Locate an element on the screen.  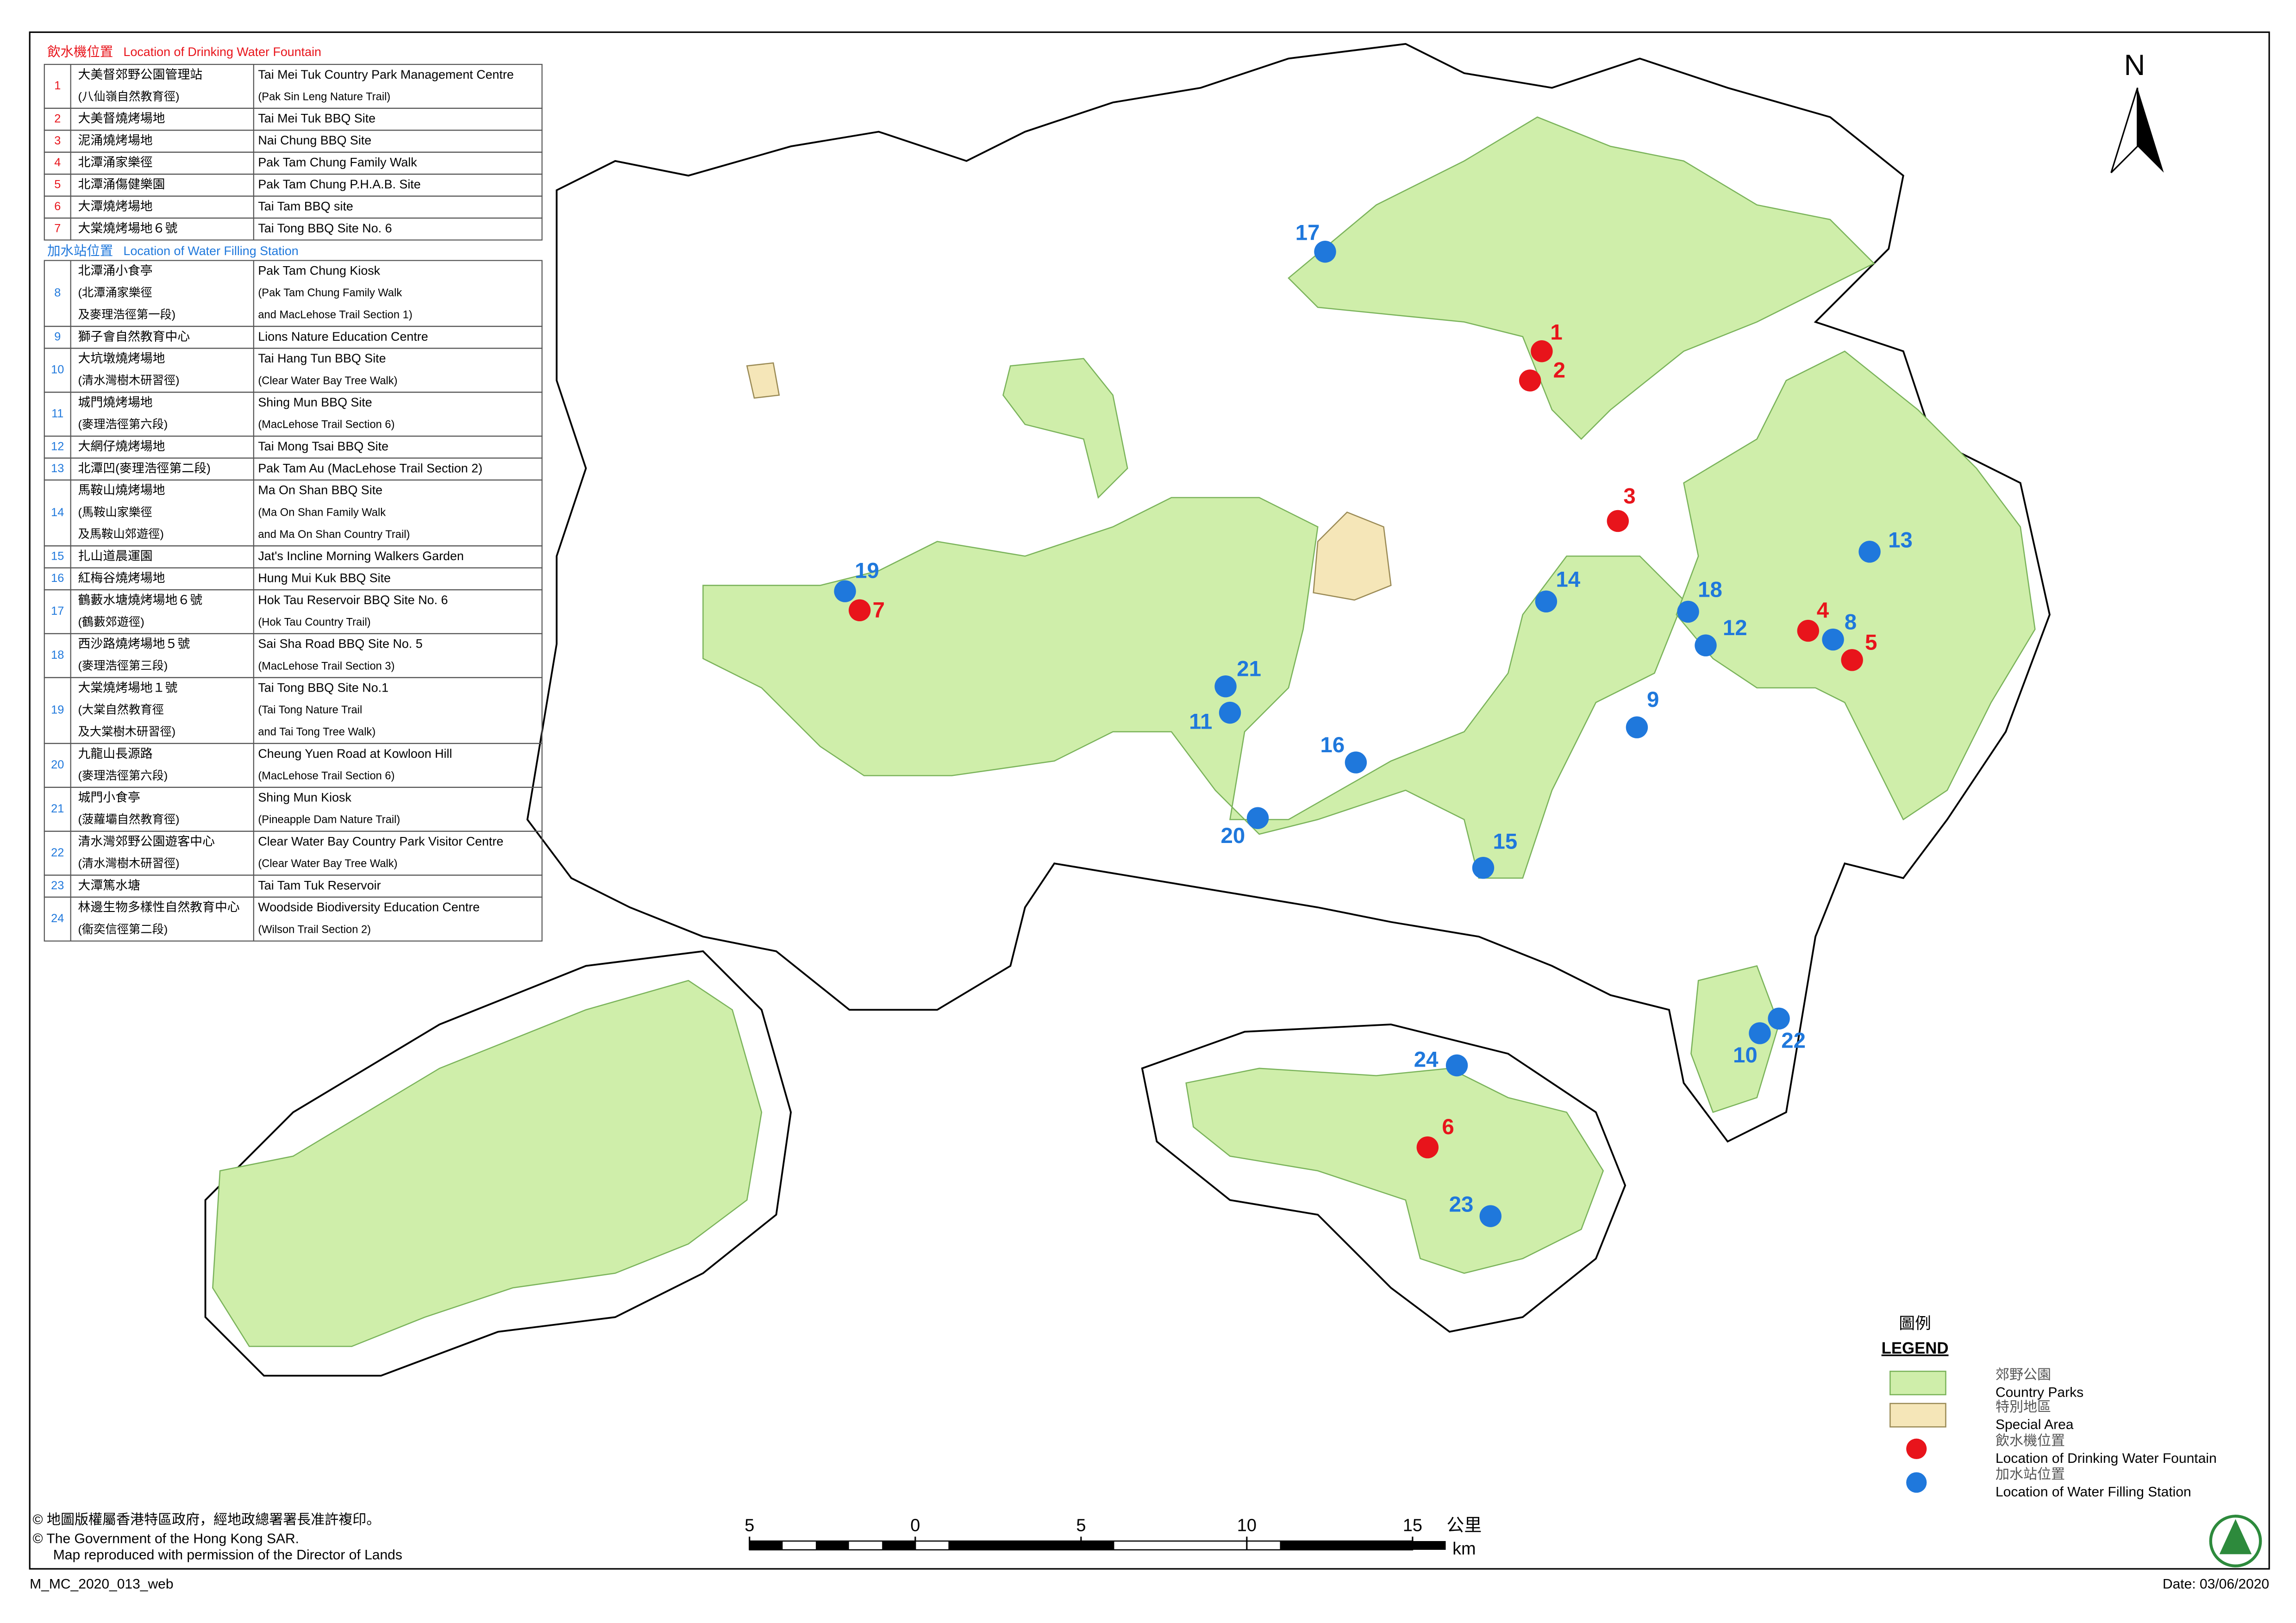
scale-tick-label: 5 is located at coordinates (749, 1525).